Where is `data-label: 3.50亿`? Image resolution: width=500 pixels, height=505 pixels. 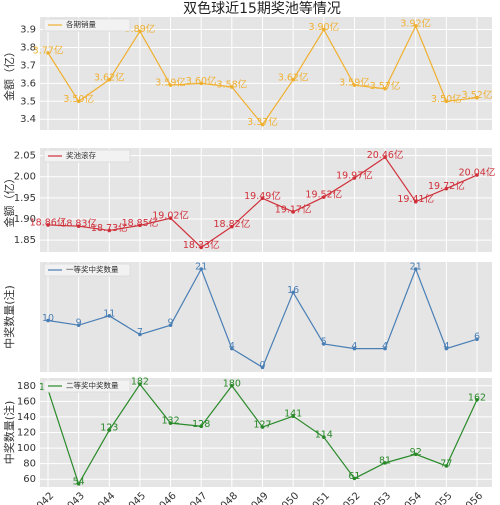 data-label: 3.50亿 is located at coordinates (78, 99).